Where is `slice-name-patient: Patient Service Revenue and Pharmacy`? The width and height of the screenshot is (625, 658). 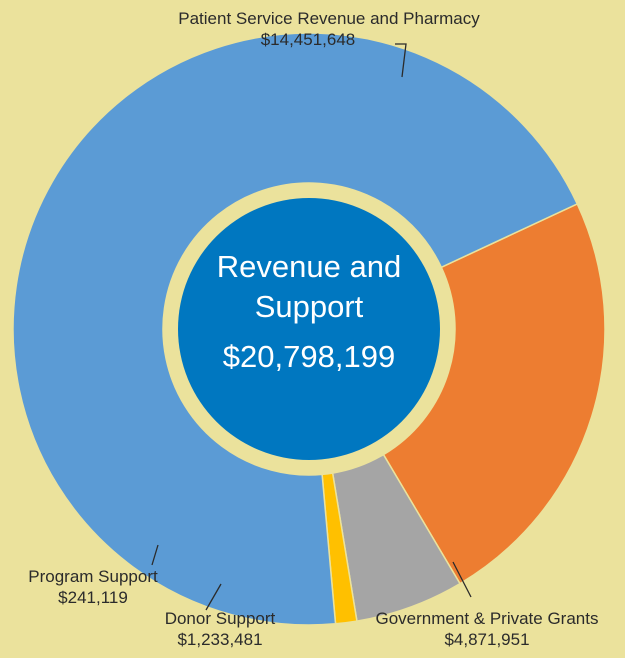 slice-name-patient: Patient Service Revenue and Pharmacy is located at coordinates (329, 18).